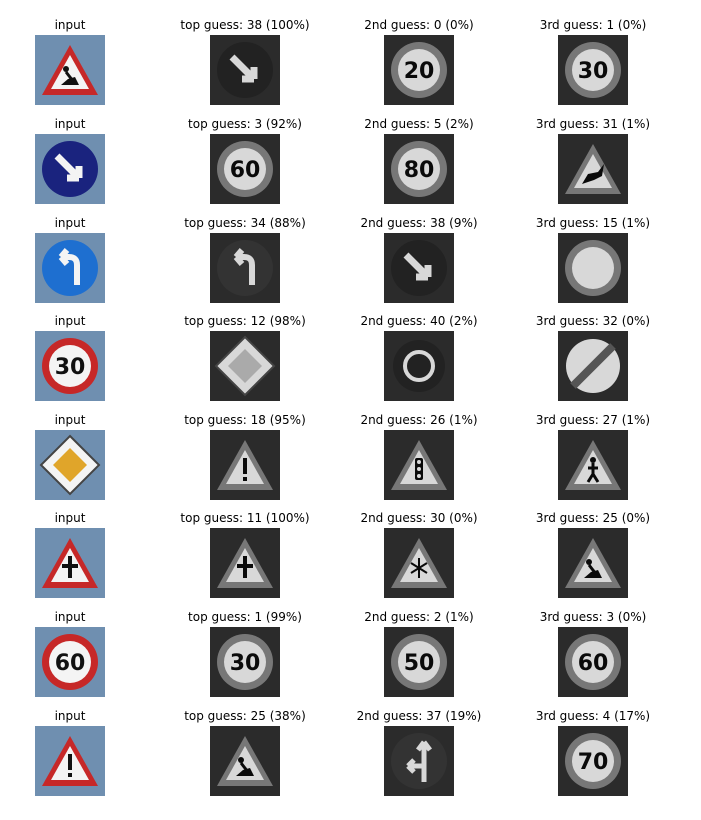 The width and height of the screenshot is (701, 820). What do you see at coordinates (419, 518) in the screenshot?
I see `guess-caption: 2nd guess: 30 (0%)` at bounding box center [419, 518].